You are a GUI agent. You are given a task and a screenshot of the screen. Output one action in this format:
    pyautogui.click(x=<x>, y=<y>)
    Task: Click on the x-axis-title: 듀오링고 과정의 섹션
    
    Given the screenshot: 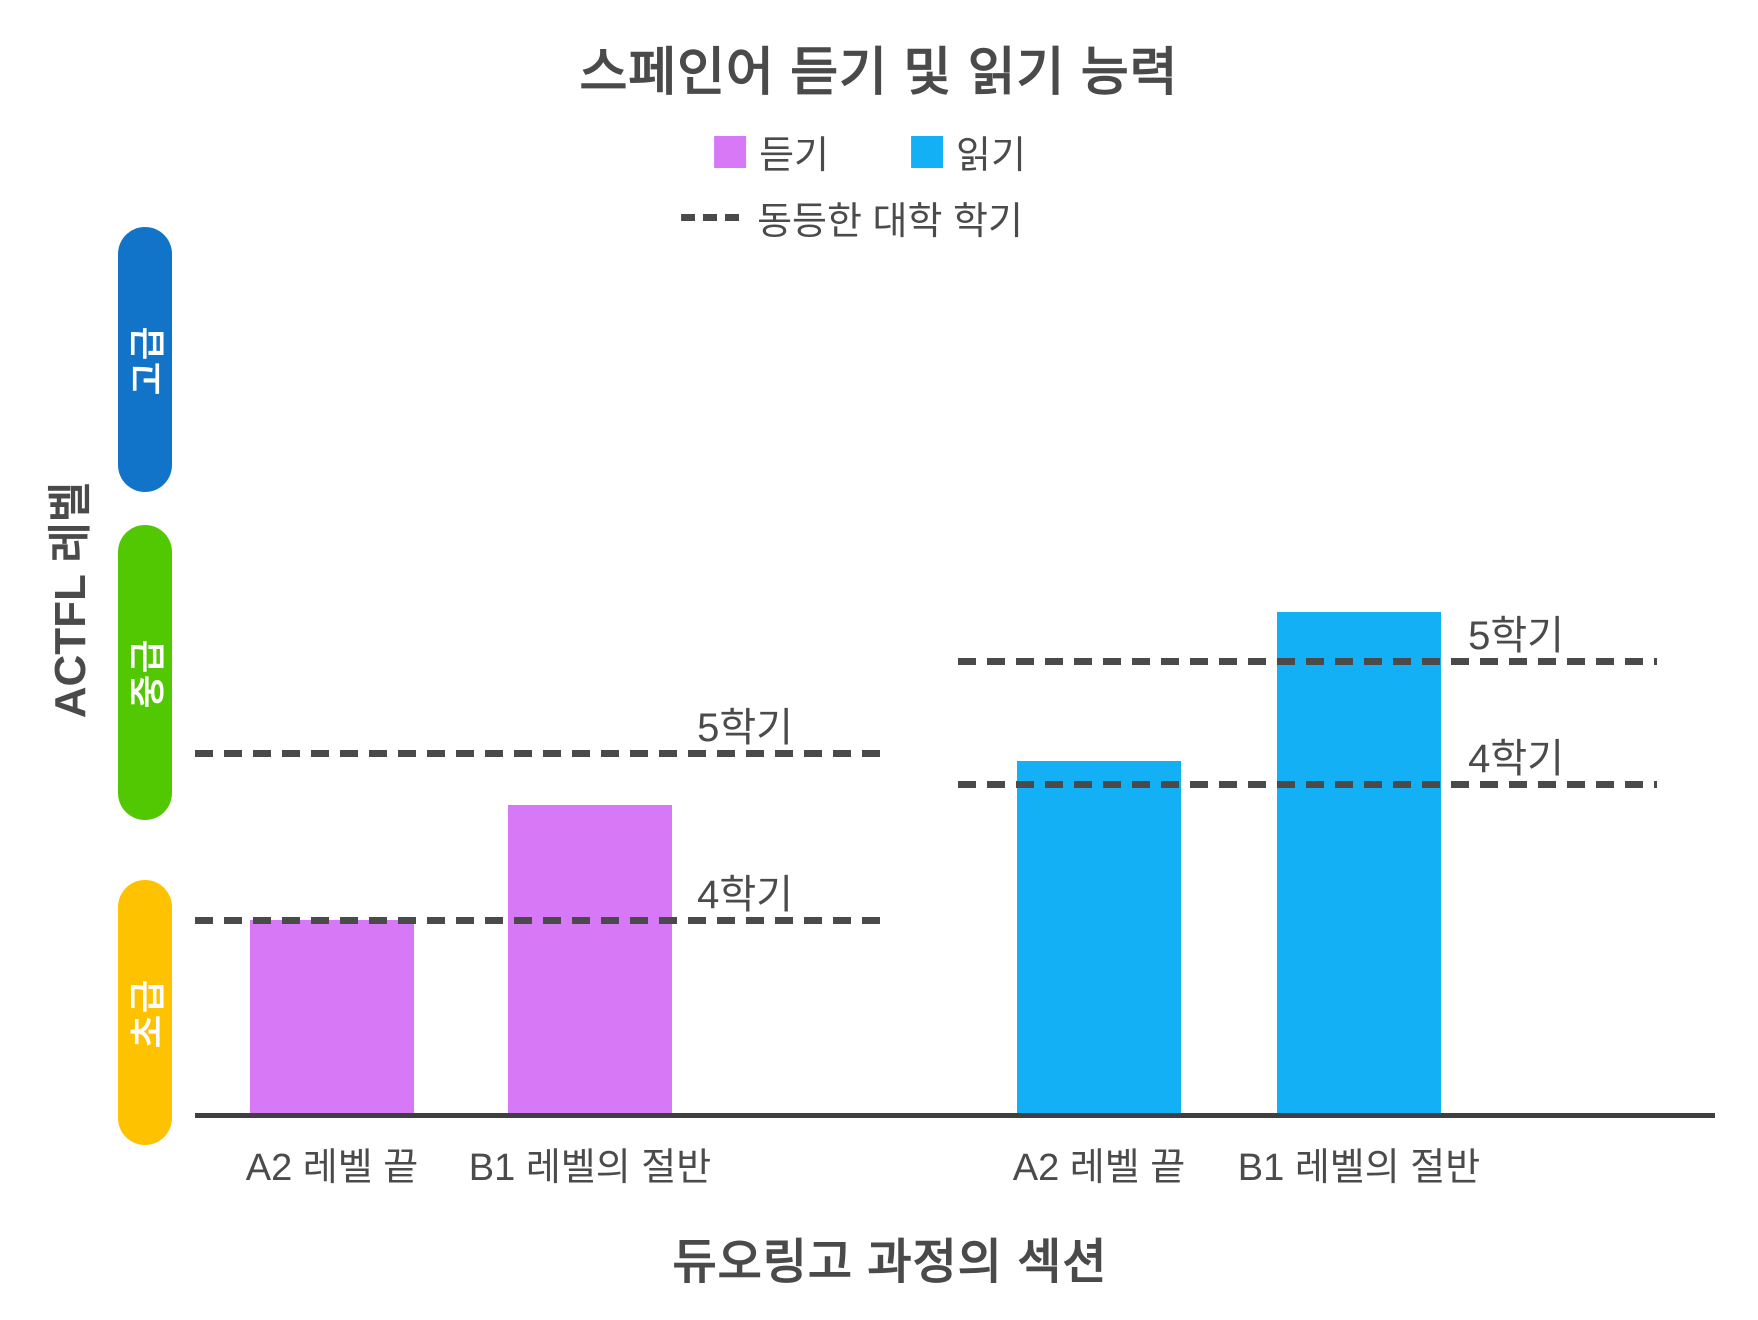 What is the action you would take?
    pyautogui.click(x=890, y=1262)
    